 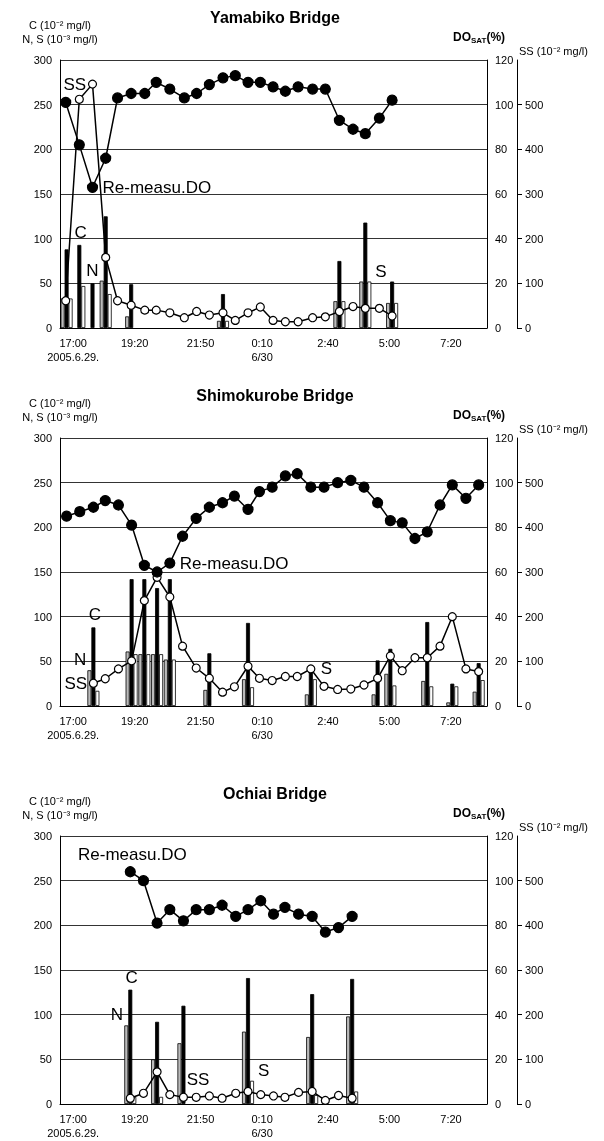 I want to click on y-axis-title: C (10⁻² mg/l) N, S (10⁻³ mg/l), so click(x=60, y=32).